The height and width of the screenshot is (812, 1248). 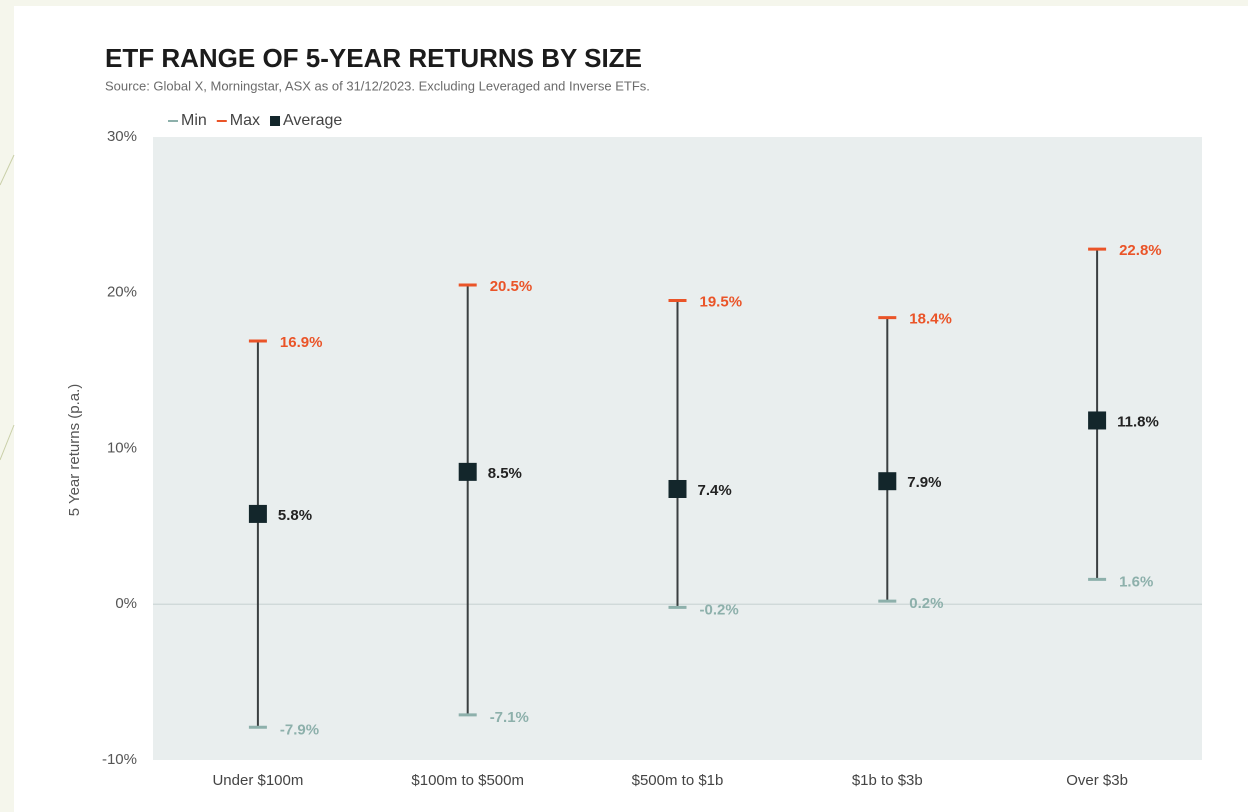 What do you see at coordinates (721, 302) in the screenshot?
I see `max-label: 19.5%` at bounding box center [721, 302].